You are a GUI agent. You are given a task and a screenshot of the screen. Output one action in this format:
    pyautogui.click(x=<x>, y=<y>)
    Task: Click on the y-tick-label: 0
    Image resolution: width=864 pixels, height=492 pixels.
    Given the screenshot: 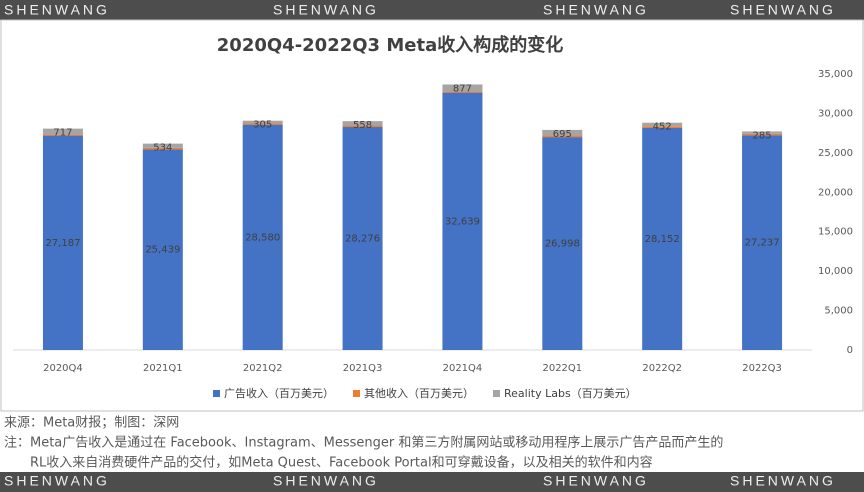 What is the action you would take?
    pyautogui.click(x=850, y=350)
    